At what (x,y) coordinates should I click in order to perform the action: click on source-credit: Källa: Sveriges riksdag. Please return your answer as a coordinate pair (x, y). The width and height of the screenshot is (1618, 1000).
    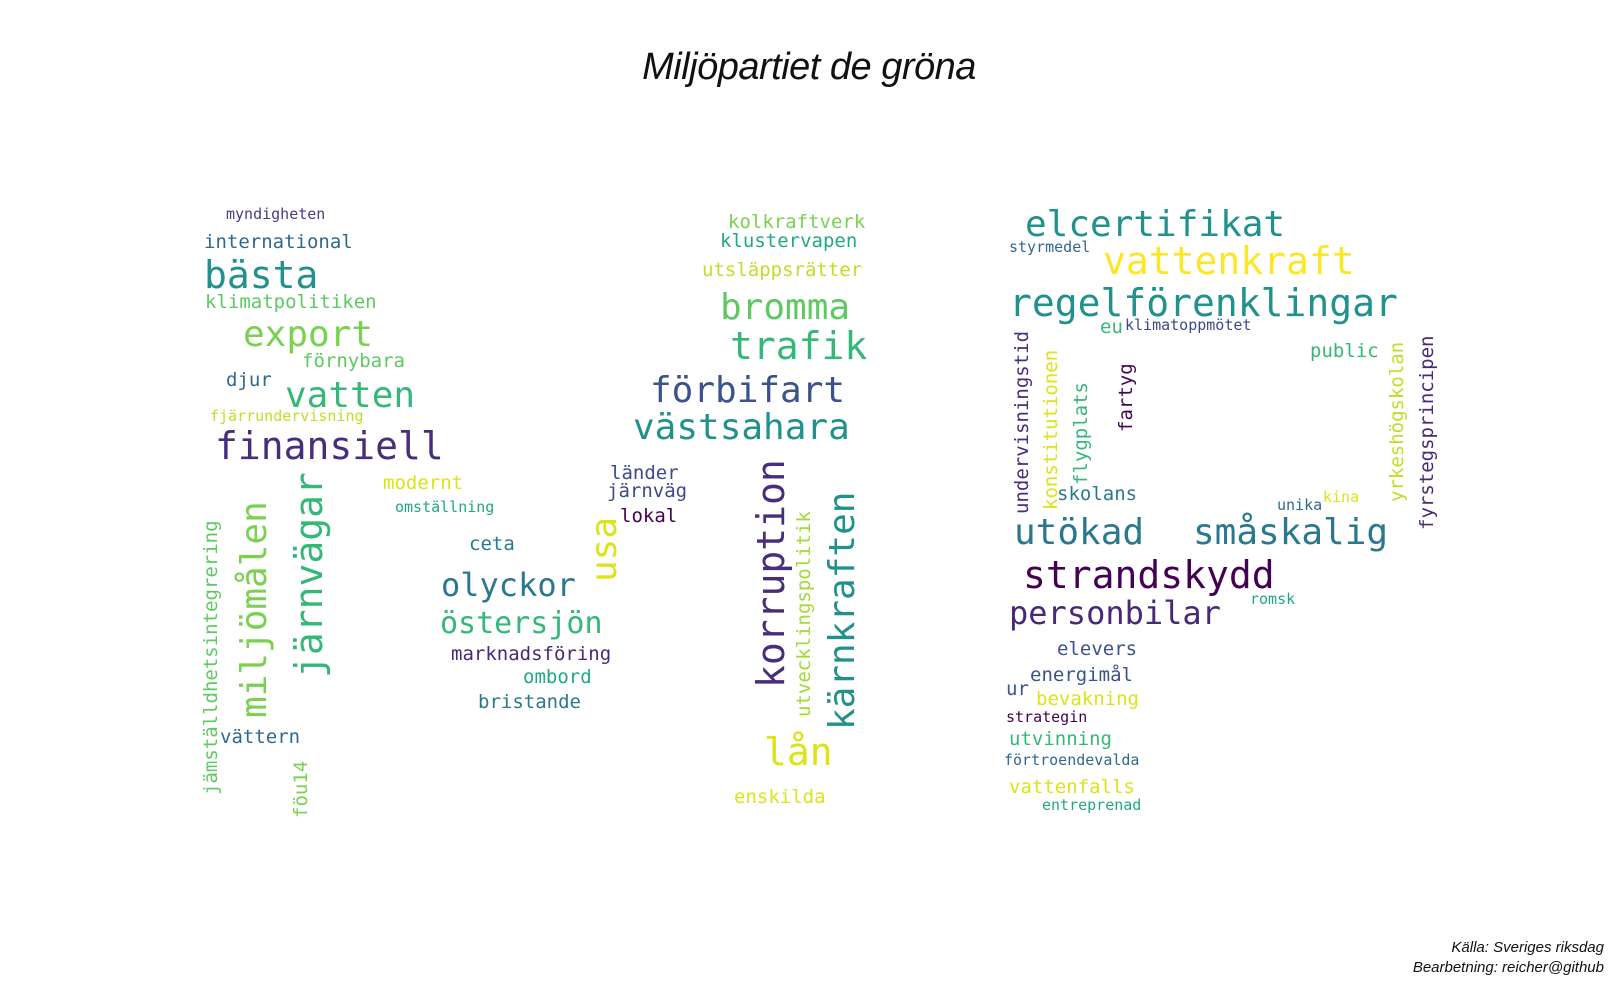
    Looking at the image, I should click on (1527, 947).